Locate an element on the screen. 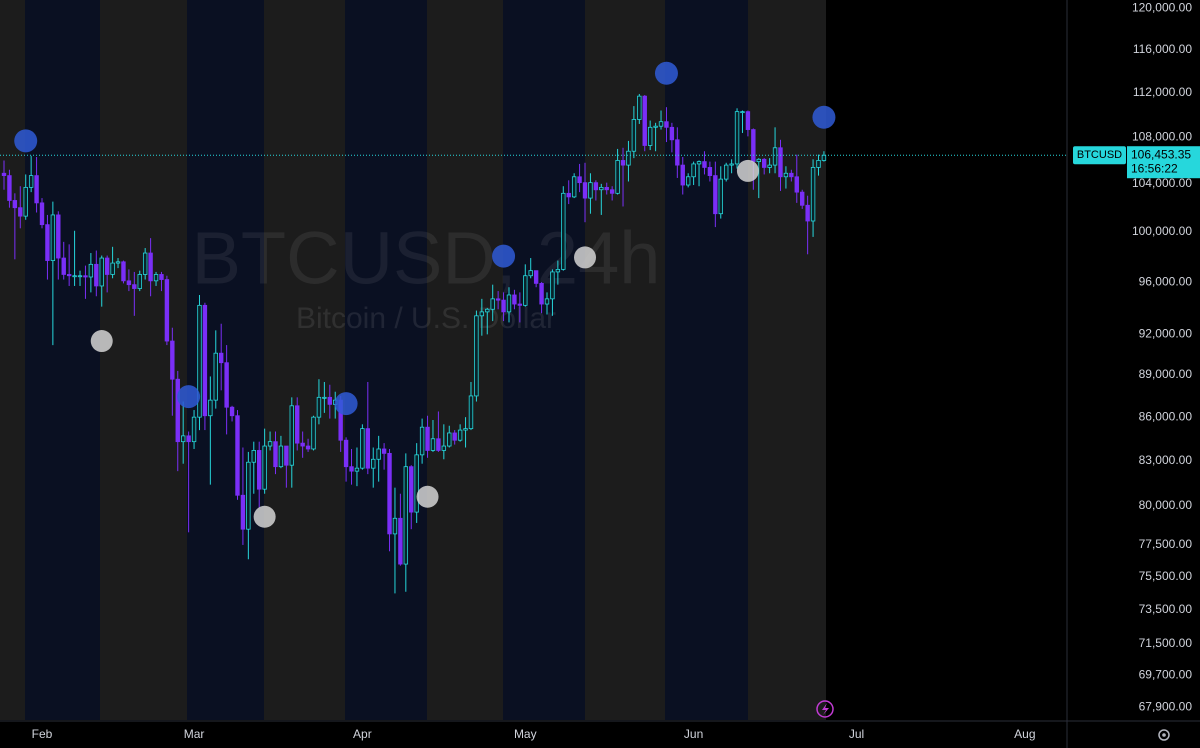 The width and height of the screenshot is (1200, 748). alert-icon is located at coordinates (825, 709).